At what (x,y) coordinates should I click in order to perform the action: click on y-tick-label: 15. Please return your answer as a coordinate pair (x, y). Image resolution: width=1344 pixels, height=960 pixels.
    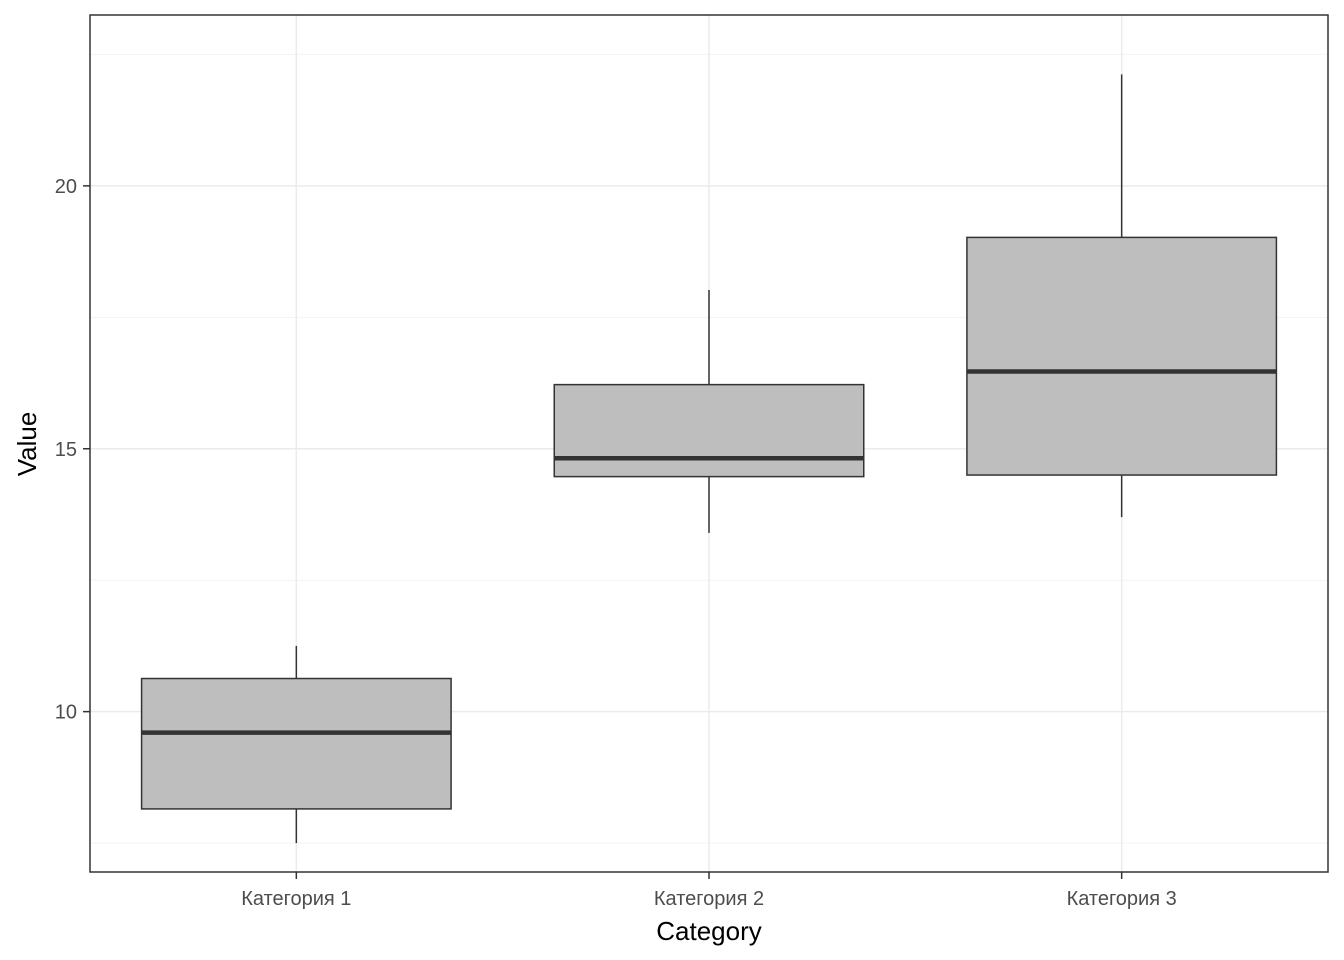
    Looking at the image, I should click on (66, 450).